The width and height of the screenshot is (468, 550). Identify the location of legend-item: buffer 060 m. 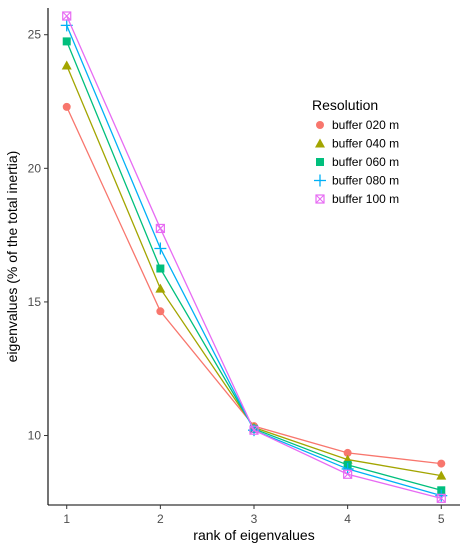
(357, 162).